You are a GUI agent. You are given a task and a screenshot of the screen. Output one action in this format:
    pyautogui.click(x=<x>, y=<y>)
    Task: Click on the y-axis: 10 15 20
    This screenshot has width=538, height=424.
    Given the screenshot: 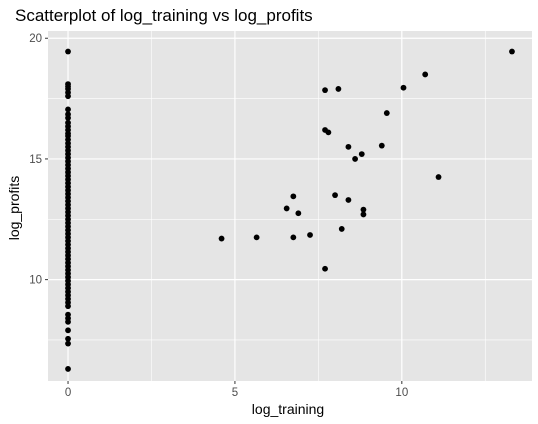 What is the action you would take?
    pyautogui.click(x=38, y=160)
    